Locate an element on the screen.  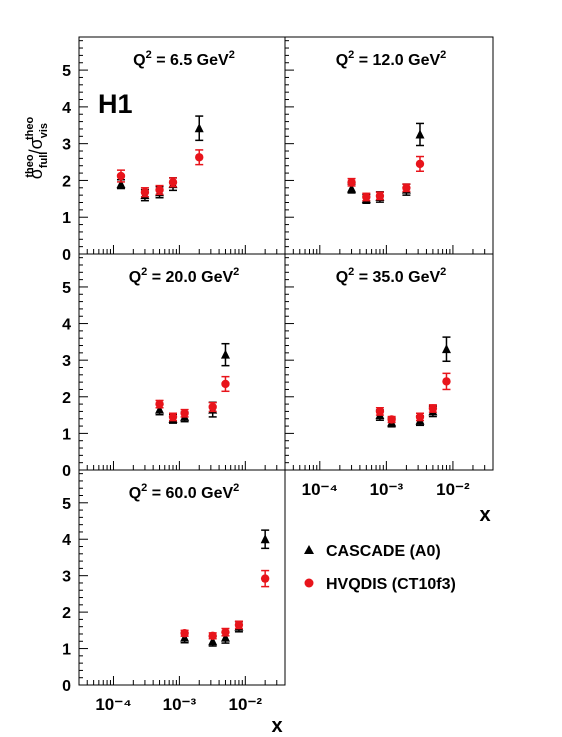
legend-marker-circle is located at coordinates (309, 583).